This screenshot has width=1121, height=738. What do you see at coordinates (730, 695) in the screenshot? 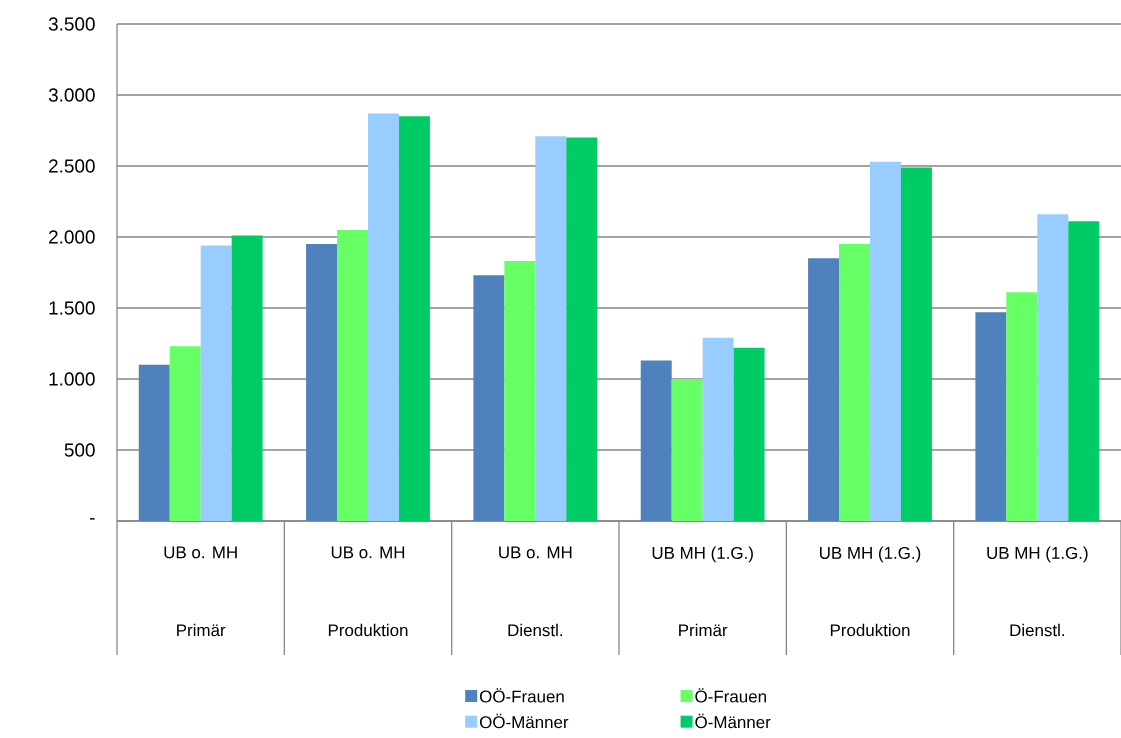
I see `legend-label: Ö-Frauen` at bounding box center [730, 695].